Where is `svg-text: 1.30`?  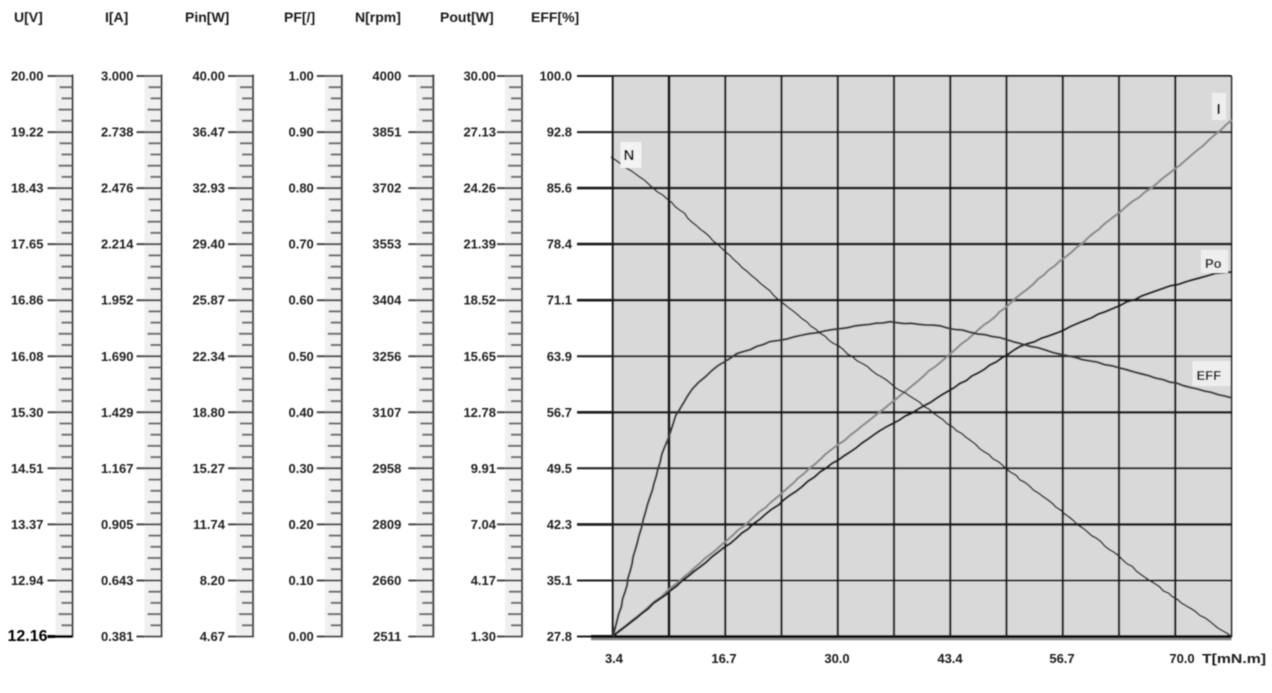 svg-text: 1.30 is located at coordinates (483, 636).